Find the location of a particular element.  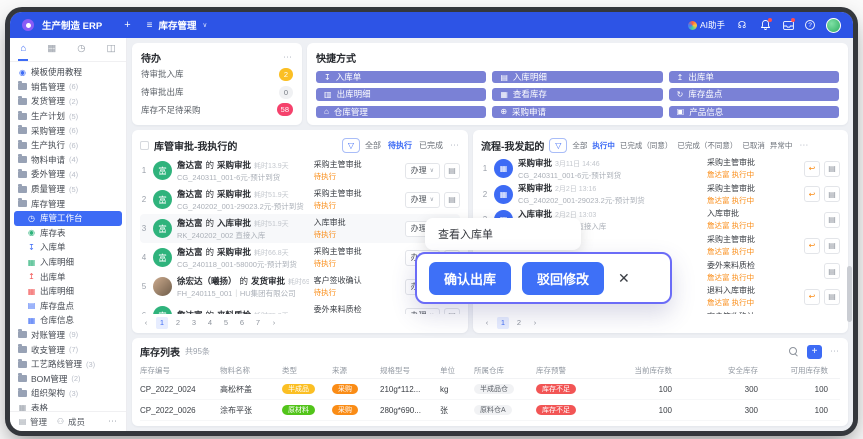

help-icon: ? is located at coordinates (810, 25).